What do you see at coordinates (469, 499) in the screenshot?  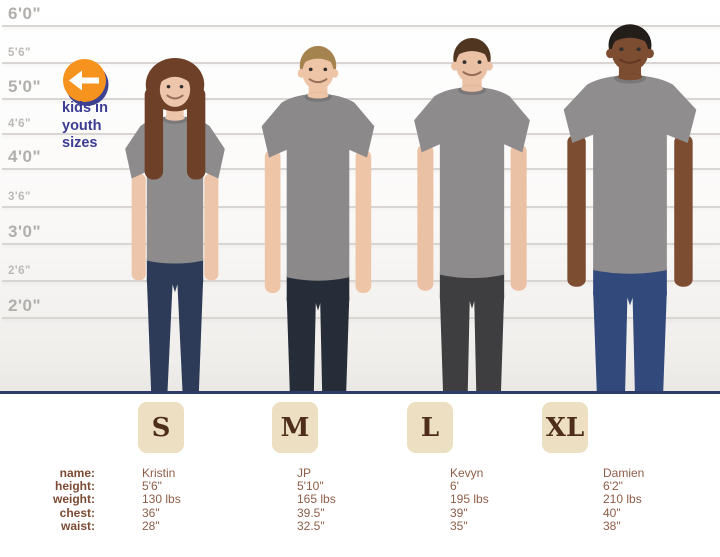 I see `stat-weight: 195 lbs` at bounding box center [469, 499].